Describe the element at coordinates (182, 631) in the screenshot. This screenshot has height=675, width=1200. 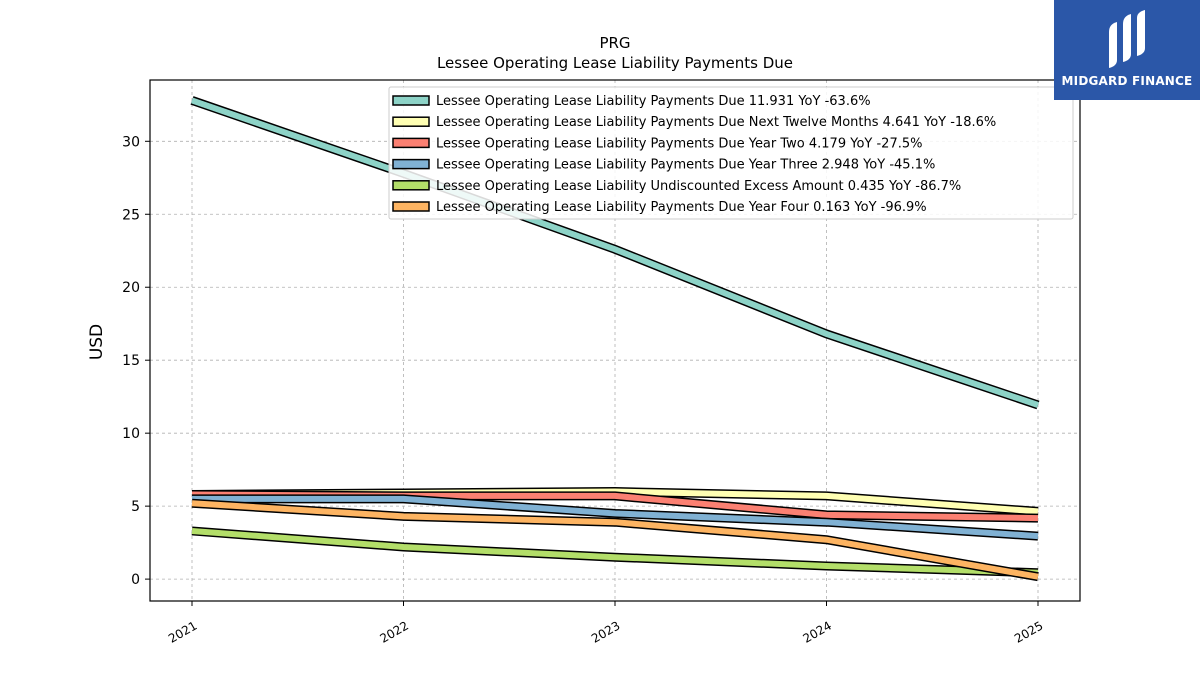
I see `x-tick-label: 2021` at that location.